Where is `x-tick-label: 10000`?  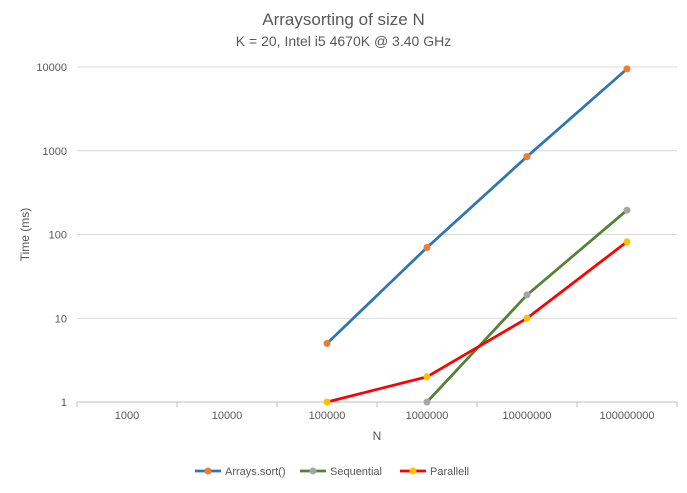 x-tick-label: 10000 is located at coordinates (227, 416).